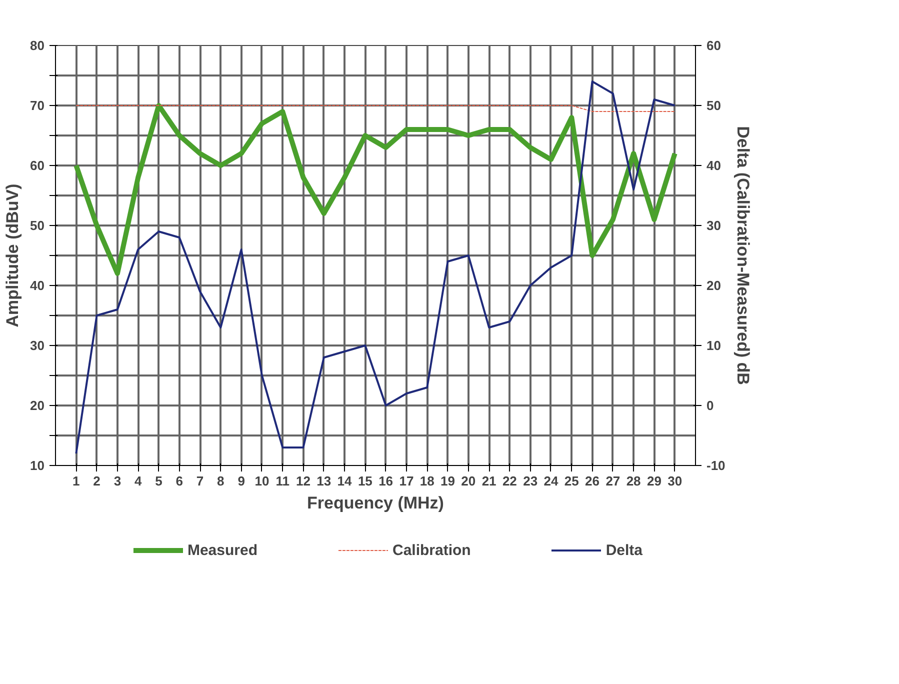 This screenshot has height=684, width=899. What do you see at coordinates (447, 481) in the screenshot?
I see `x-tick-label: 19` at bounding box center [447, 481].